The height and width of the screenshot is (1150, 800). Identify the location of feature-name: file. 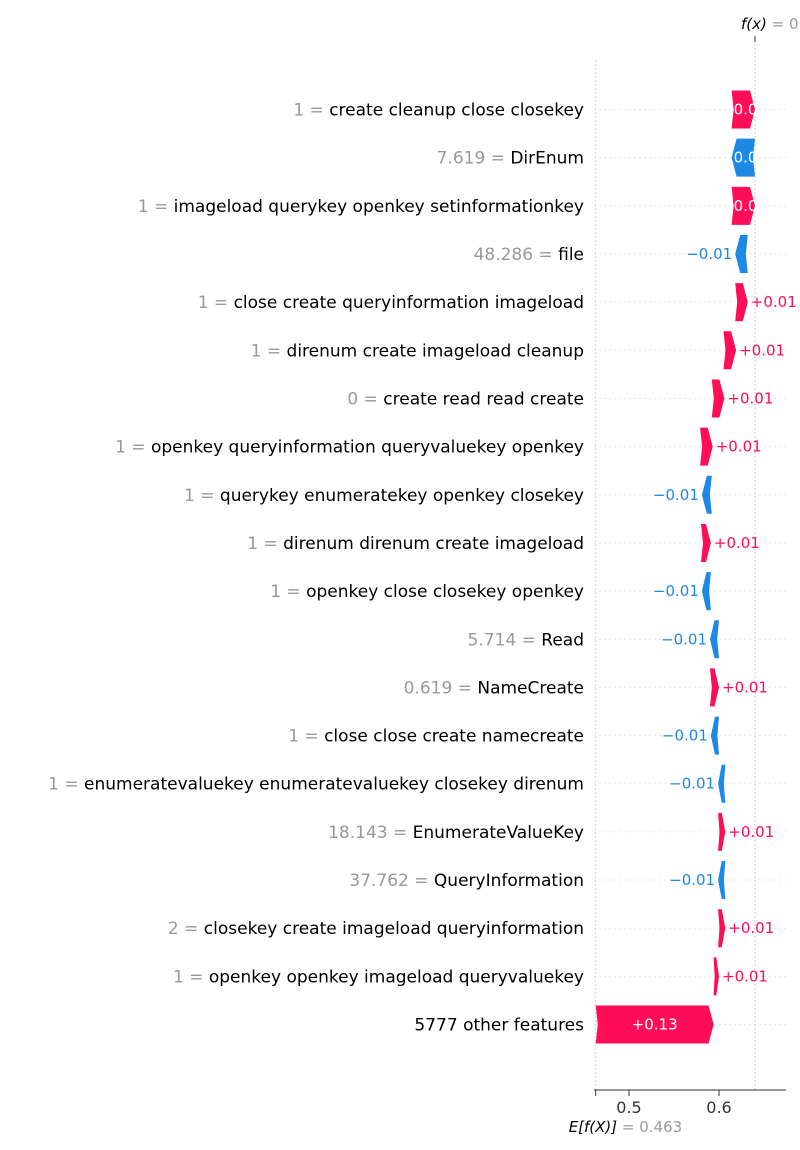
(571, 255).